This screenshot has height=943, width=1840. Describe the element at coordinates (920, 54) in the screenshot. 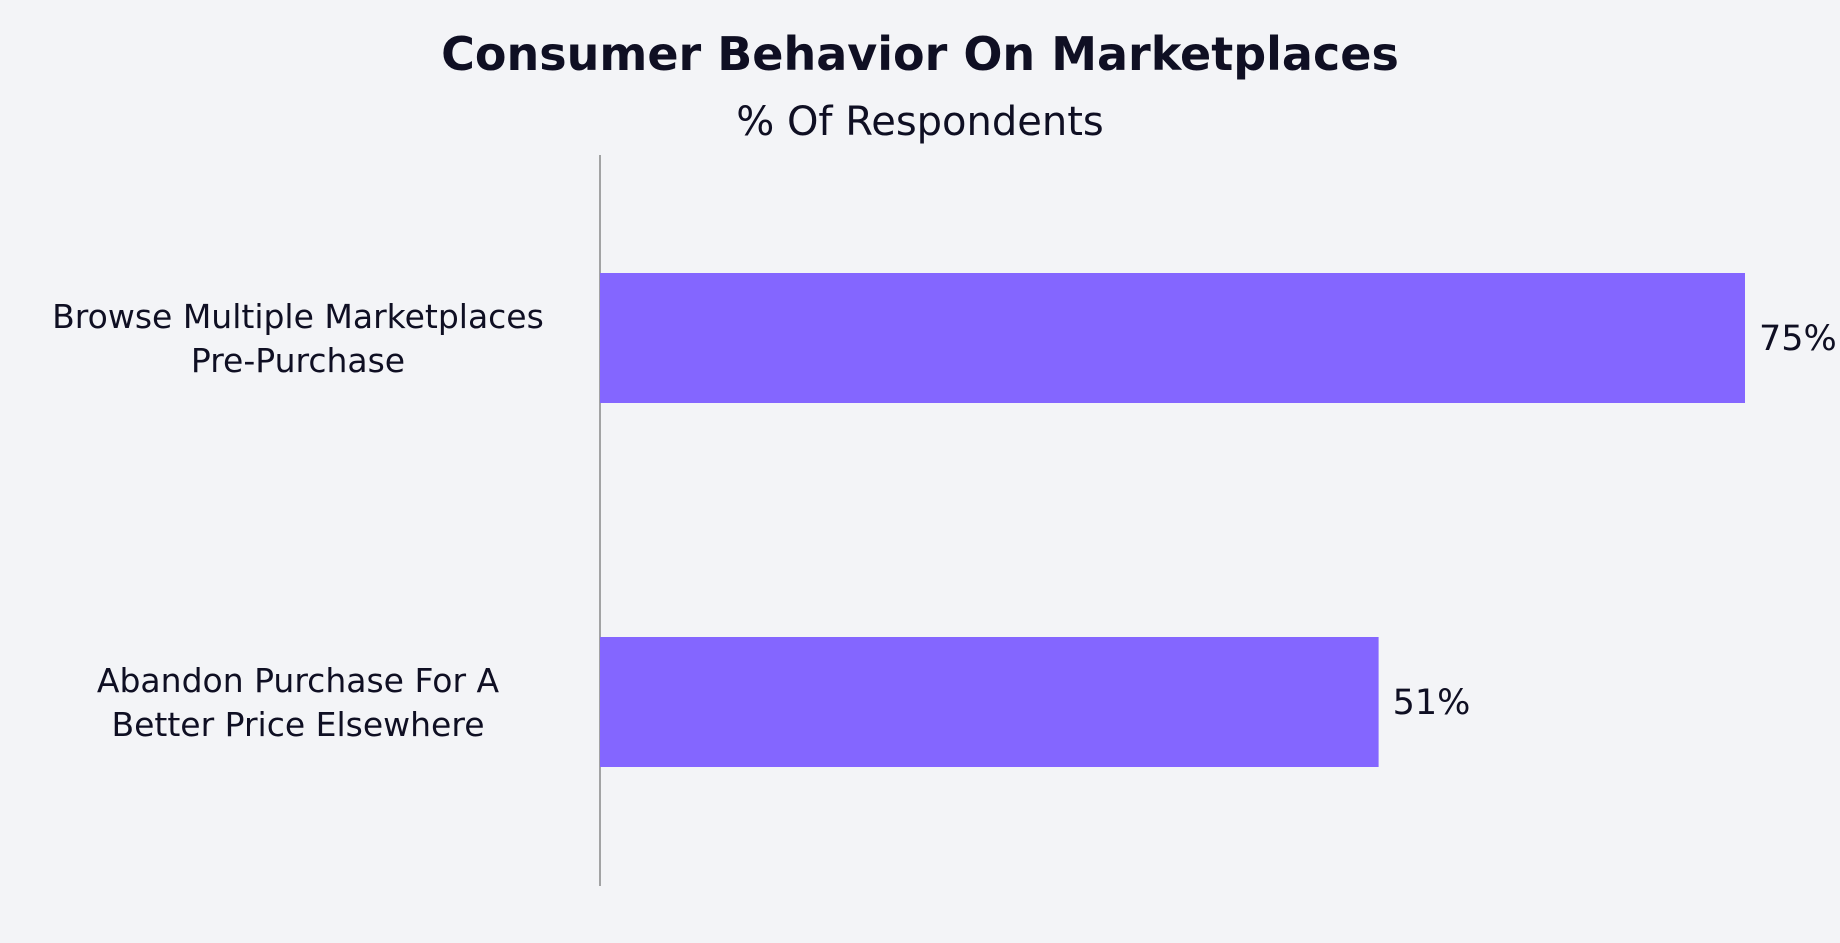

I see `chart-title: Consumer Behavior On Marketplaces` at that location.